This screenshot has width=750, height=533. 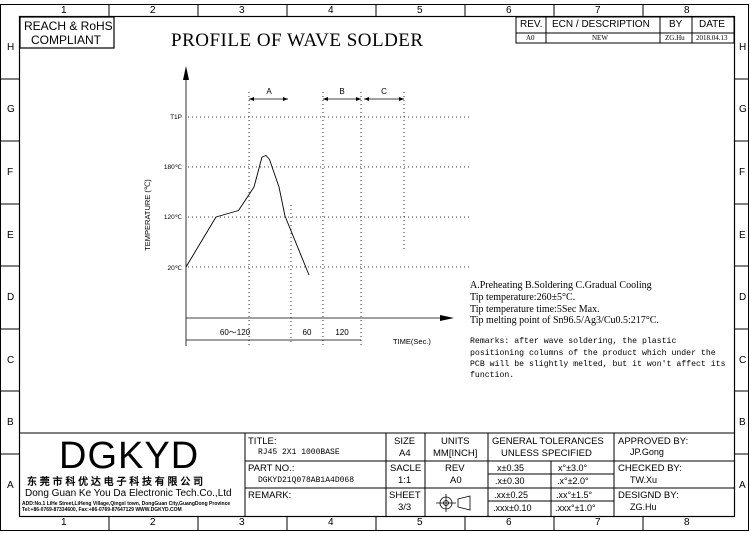 I want to click on compliance-line1: REACH & RoHS, so click(x=68, y=26).